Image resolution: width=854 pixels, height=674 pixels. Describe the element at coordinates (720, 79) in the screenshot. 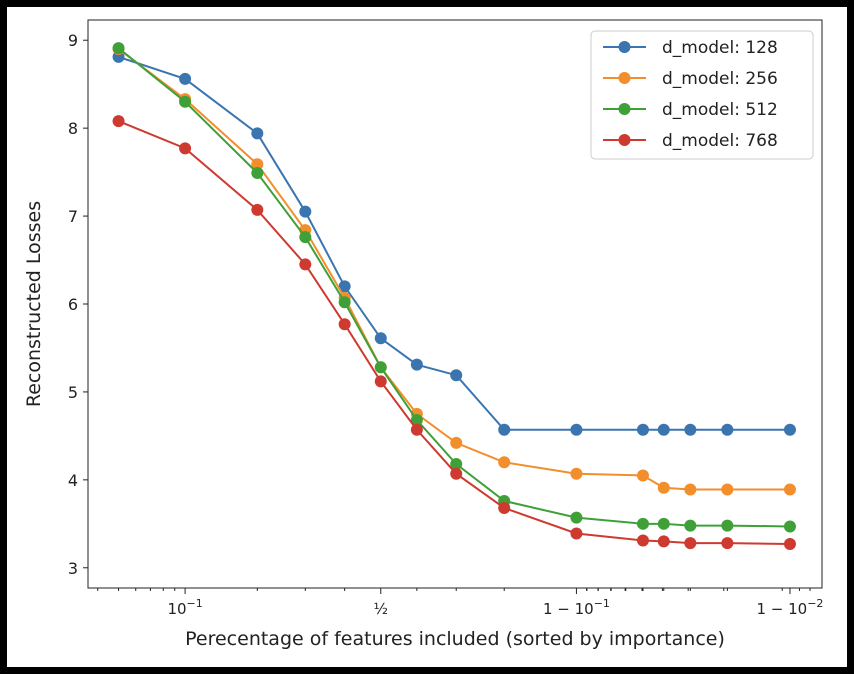

I see `legend-label: d_model: 256` at that location.